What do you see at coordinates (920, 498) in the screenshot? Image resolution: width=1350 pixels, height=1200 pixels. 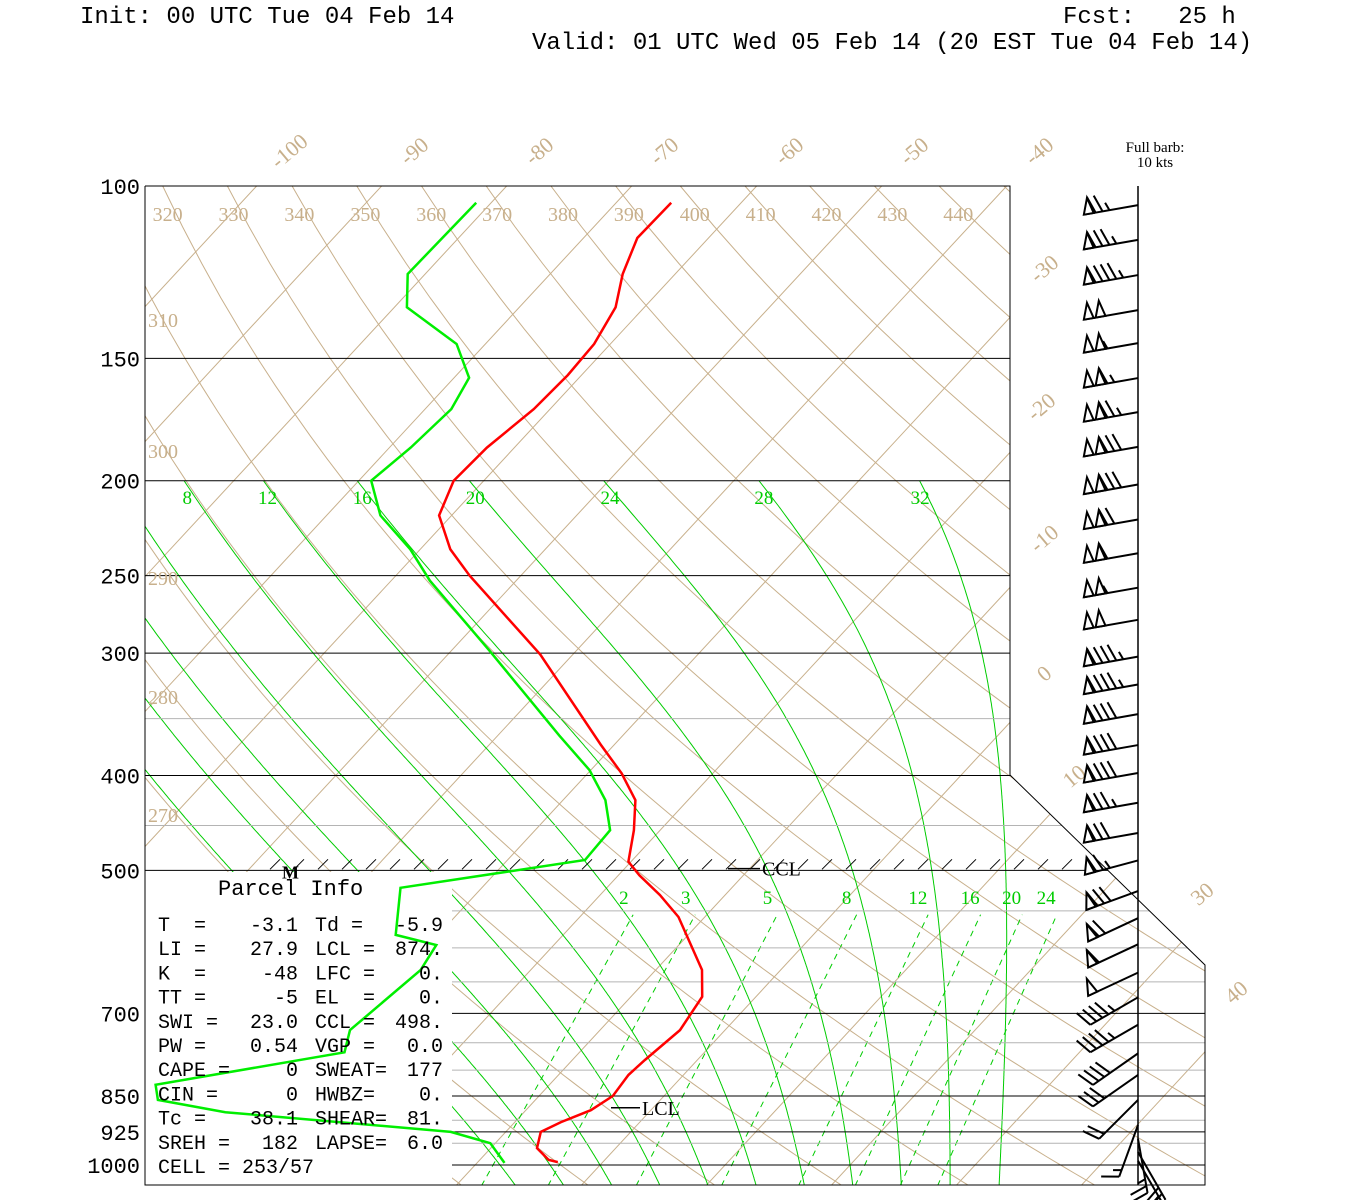 I see `moist-adiabat-label: 32` at bounding box center [920, 498].